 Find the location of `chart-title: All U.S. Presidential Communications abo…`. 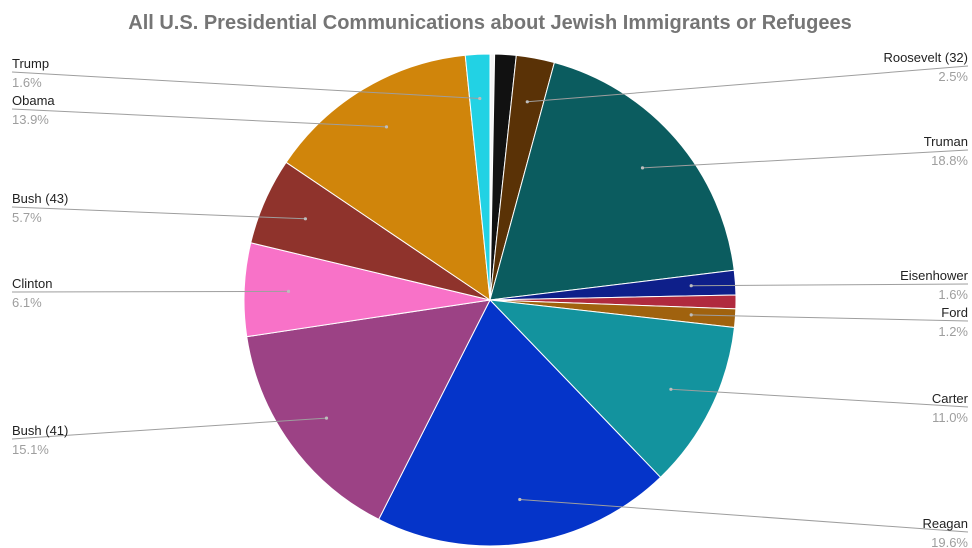

chart-title: All U.S. Presidential Communications abo… is located at coordinates (490, 23).